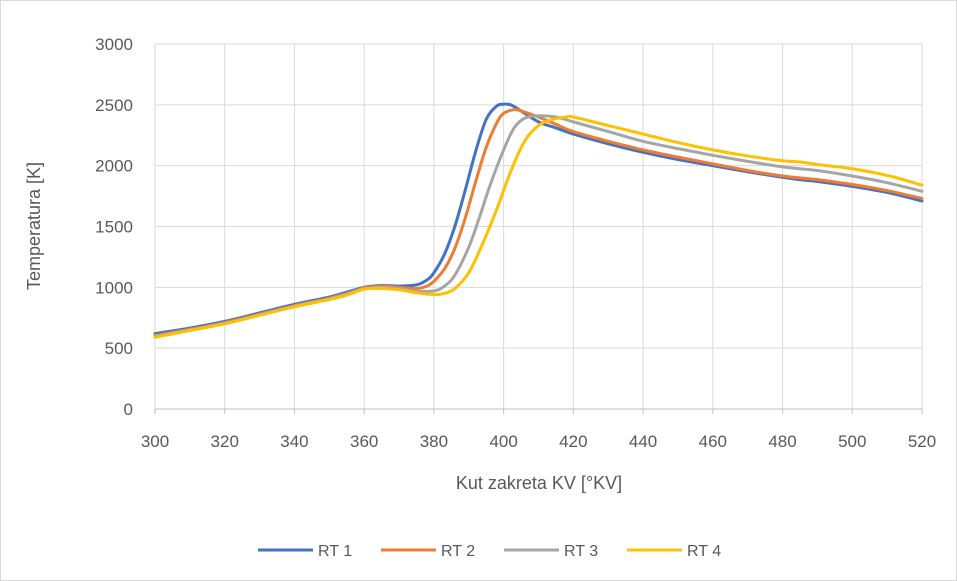 Image resolution: width=957 pixels, height=581 pixels. I want to click on x-tick-label: 500, so click(852, 441).